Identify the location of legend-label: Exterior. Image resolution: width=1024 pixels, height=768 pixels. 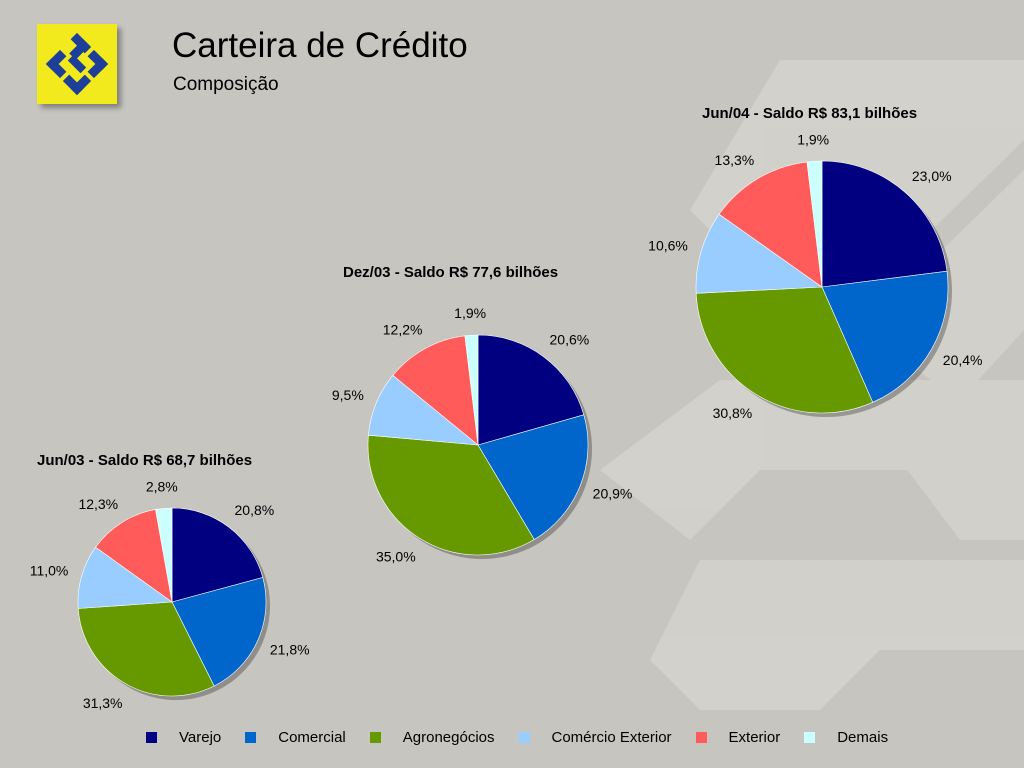
(754, 737).